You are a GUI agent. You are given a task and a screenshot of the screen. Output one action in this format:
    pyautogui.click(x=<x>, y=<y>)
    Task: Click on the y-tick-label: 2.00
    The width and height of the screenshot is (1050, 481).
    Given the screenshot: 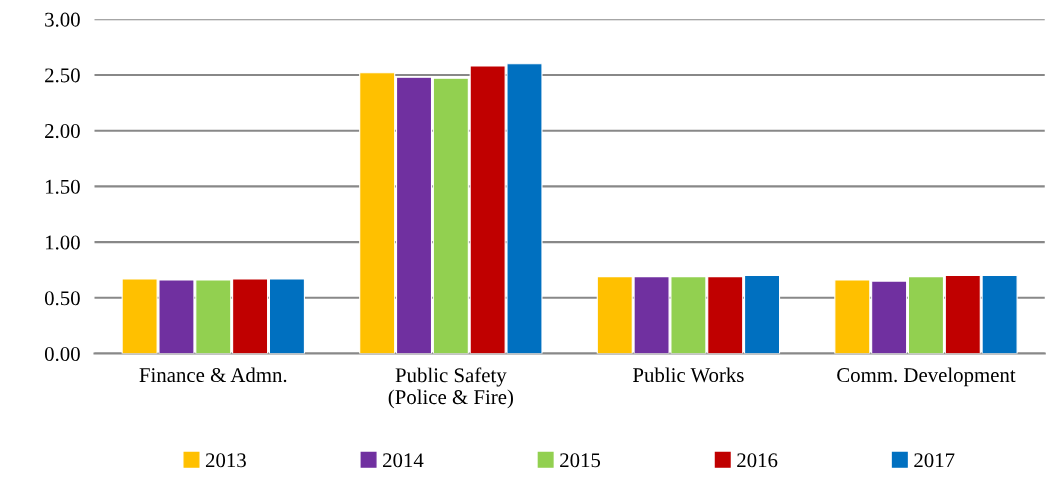 What is the action you would take?
    pyautogui.click(x=62, y=131)
    